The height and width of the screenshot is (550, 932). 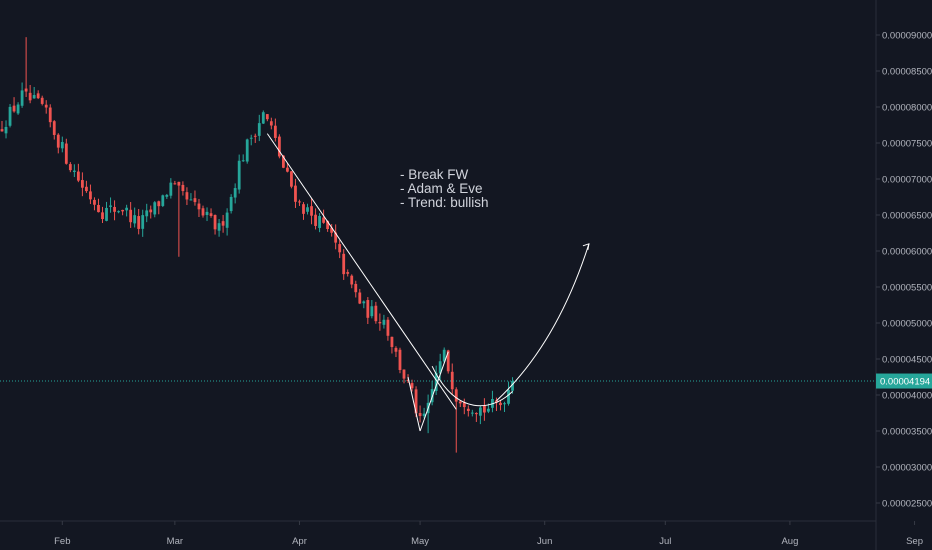 What do you see at coordinates (488, 534) in the screenshot?
I see `time-axis: Feb Mar Apr May Jun Jul Aug Sep` at bounding box center [488, 534].